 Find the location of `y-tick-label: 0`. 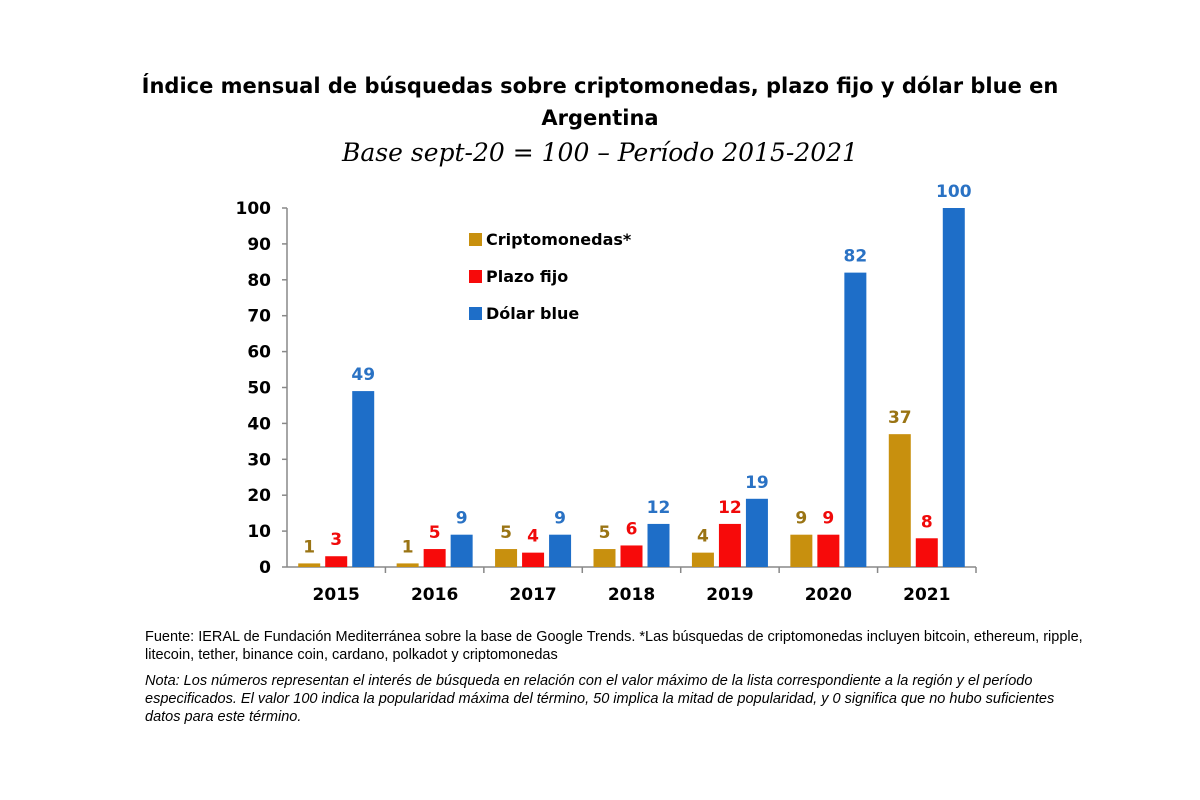

y-tick-label: 0 is located at coordinates (265, 568).